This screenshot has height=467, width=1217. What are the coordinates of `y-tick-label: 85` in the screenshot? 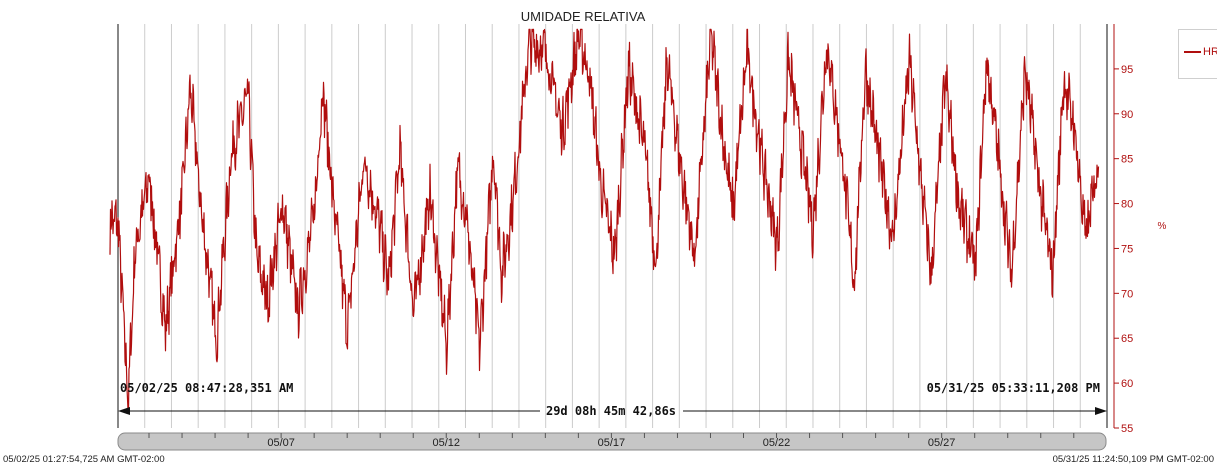 It's located at (1127, 160).